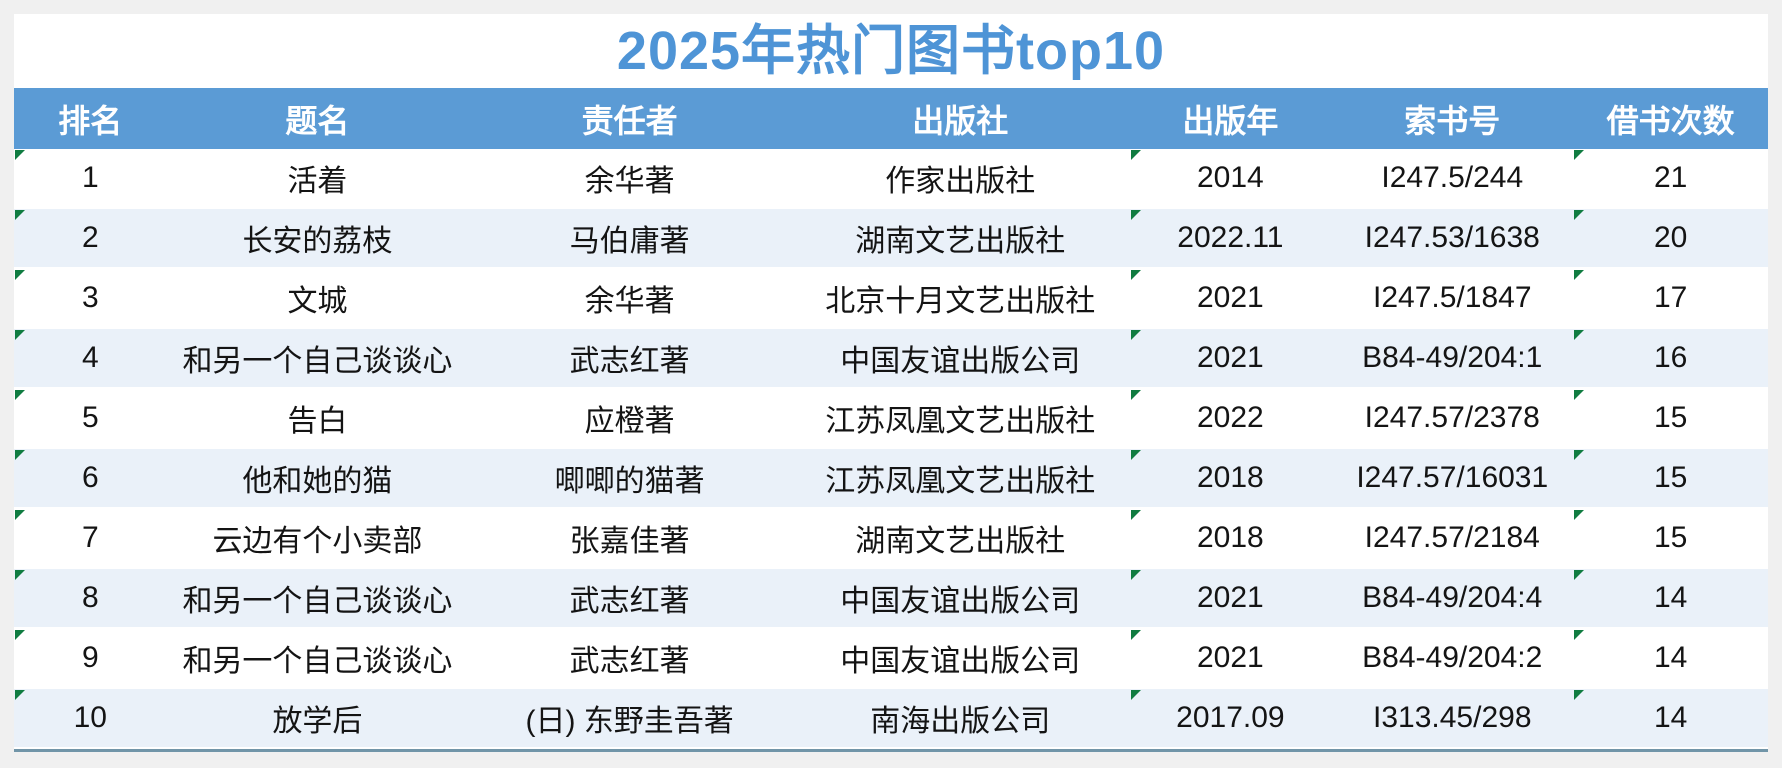 This screenshot has width=1782, height=768. I want to click on cell-value: 2017.09, so click(1230, 717).